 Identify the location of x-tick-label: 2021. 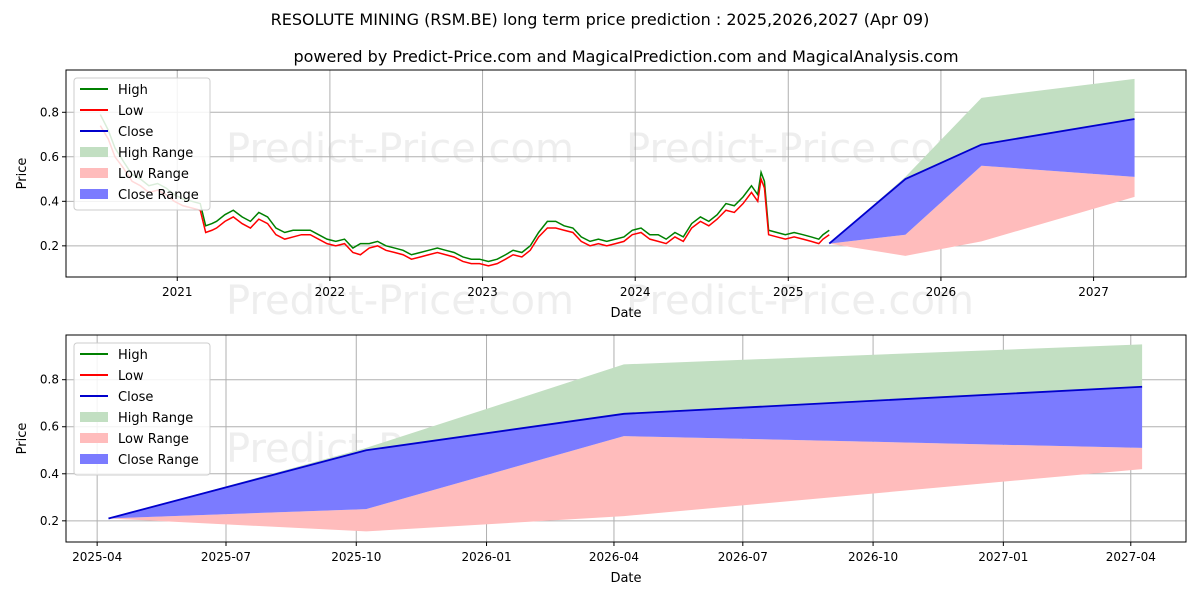
(177, 292).